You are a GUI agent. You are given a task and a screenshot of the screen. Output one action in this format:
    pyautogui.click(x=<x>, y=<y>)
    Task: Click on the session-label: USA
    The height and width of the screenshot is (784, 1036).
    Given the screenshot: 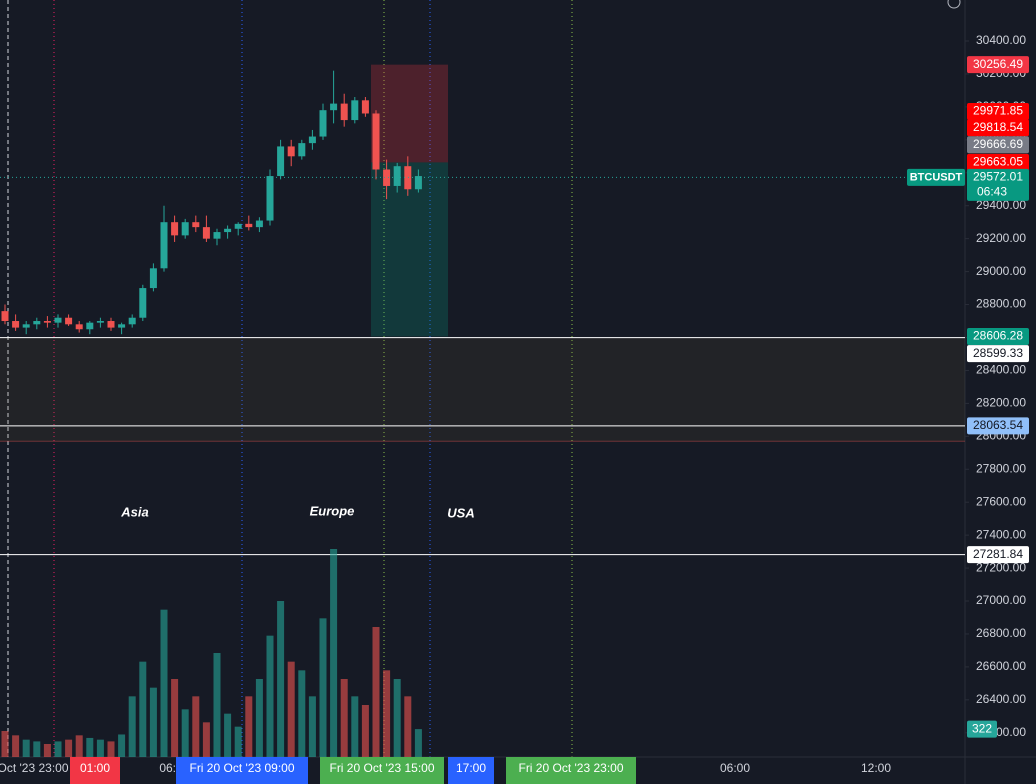 What is the action you would take?
    pyautogui.click(x=460, y=512)
    